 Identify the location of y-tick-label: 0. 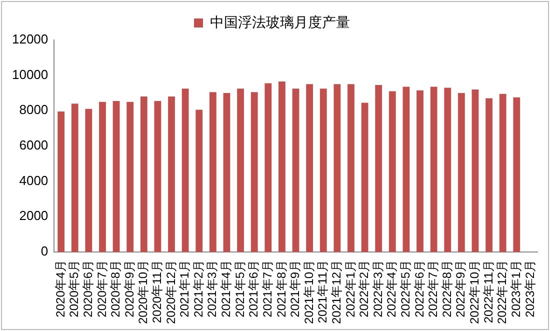
(44, 251).